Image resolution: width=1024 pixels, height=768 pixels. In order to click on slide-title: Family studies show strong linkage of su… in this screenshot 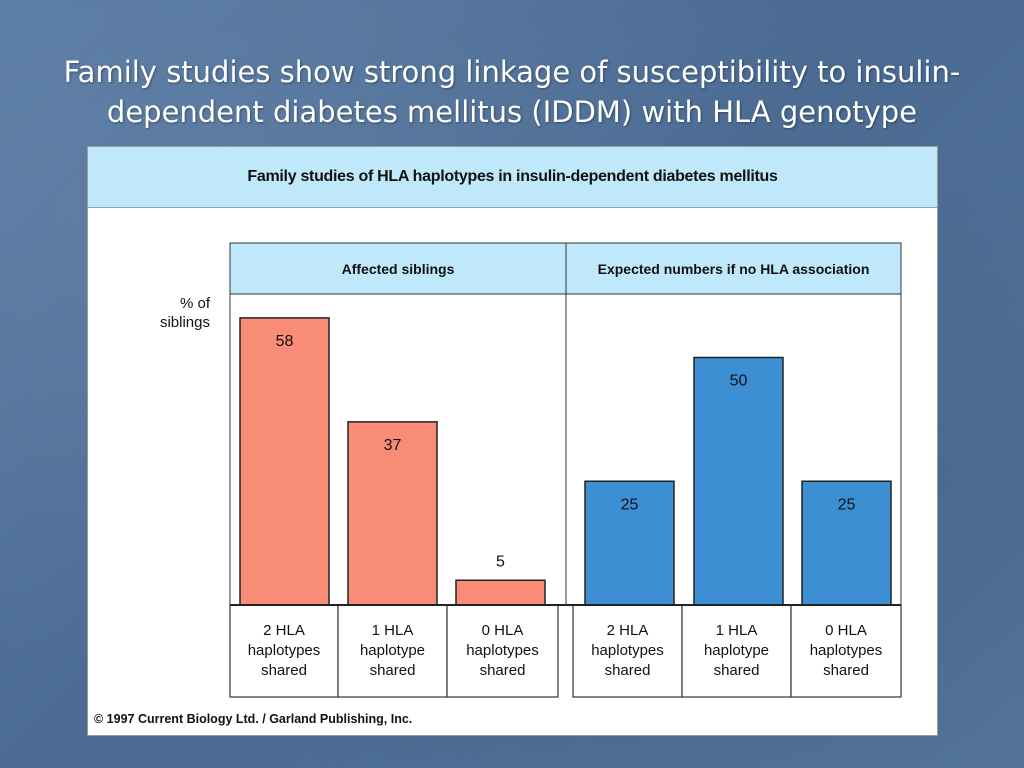, I will do `click(512, 92)`.